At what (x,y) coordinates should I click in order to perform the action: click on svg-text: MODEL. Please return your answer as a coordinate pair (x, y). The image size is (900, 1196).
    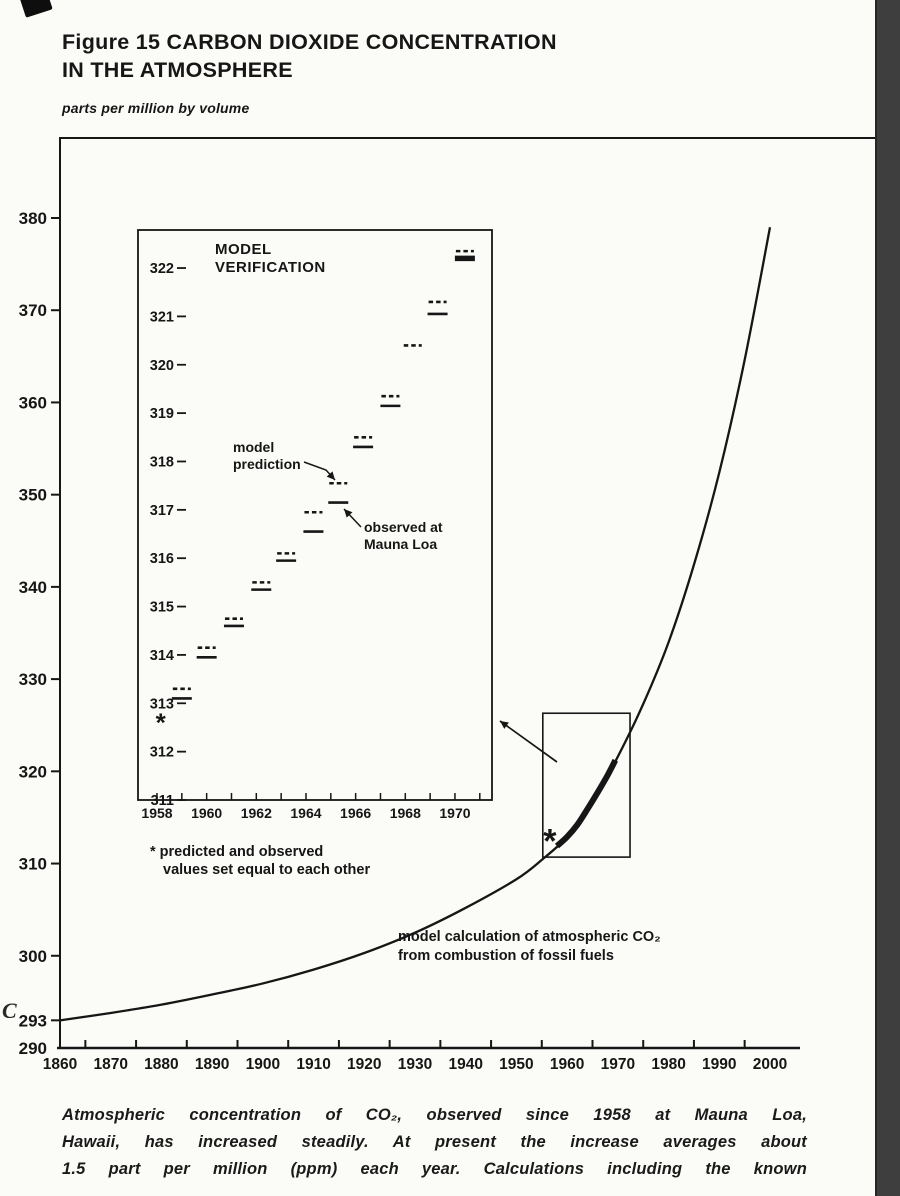
    Looking at the image, I should click on (243, 249).